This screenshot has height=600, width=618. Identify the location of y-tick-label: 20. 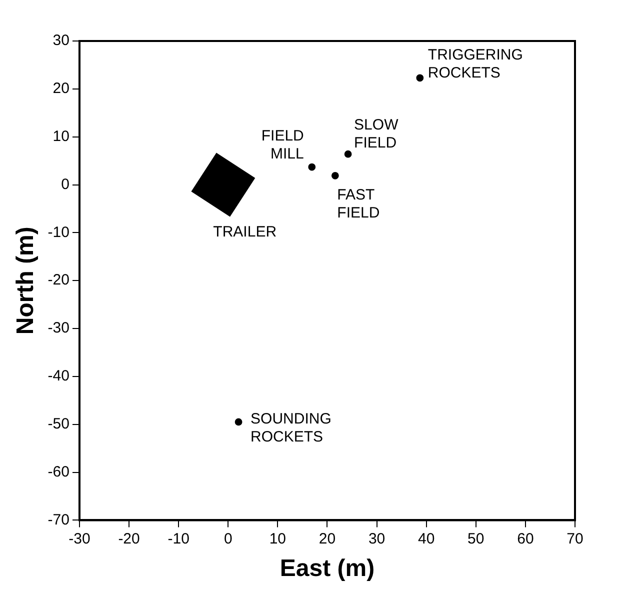
(61, 89).